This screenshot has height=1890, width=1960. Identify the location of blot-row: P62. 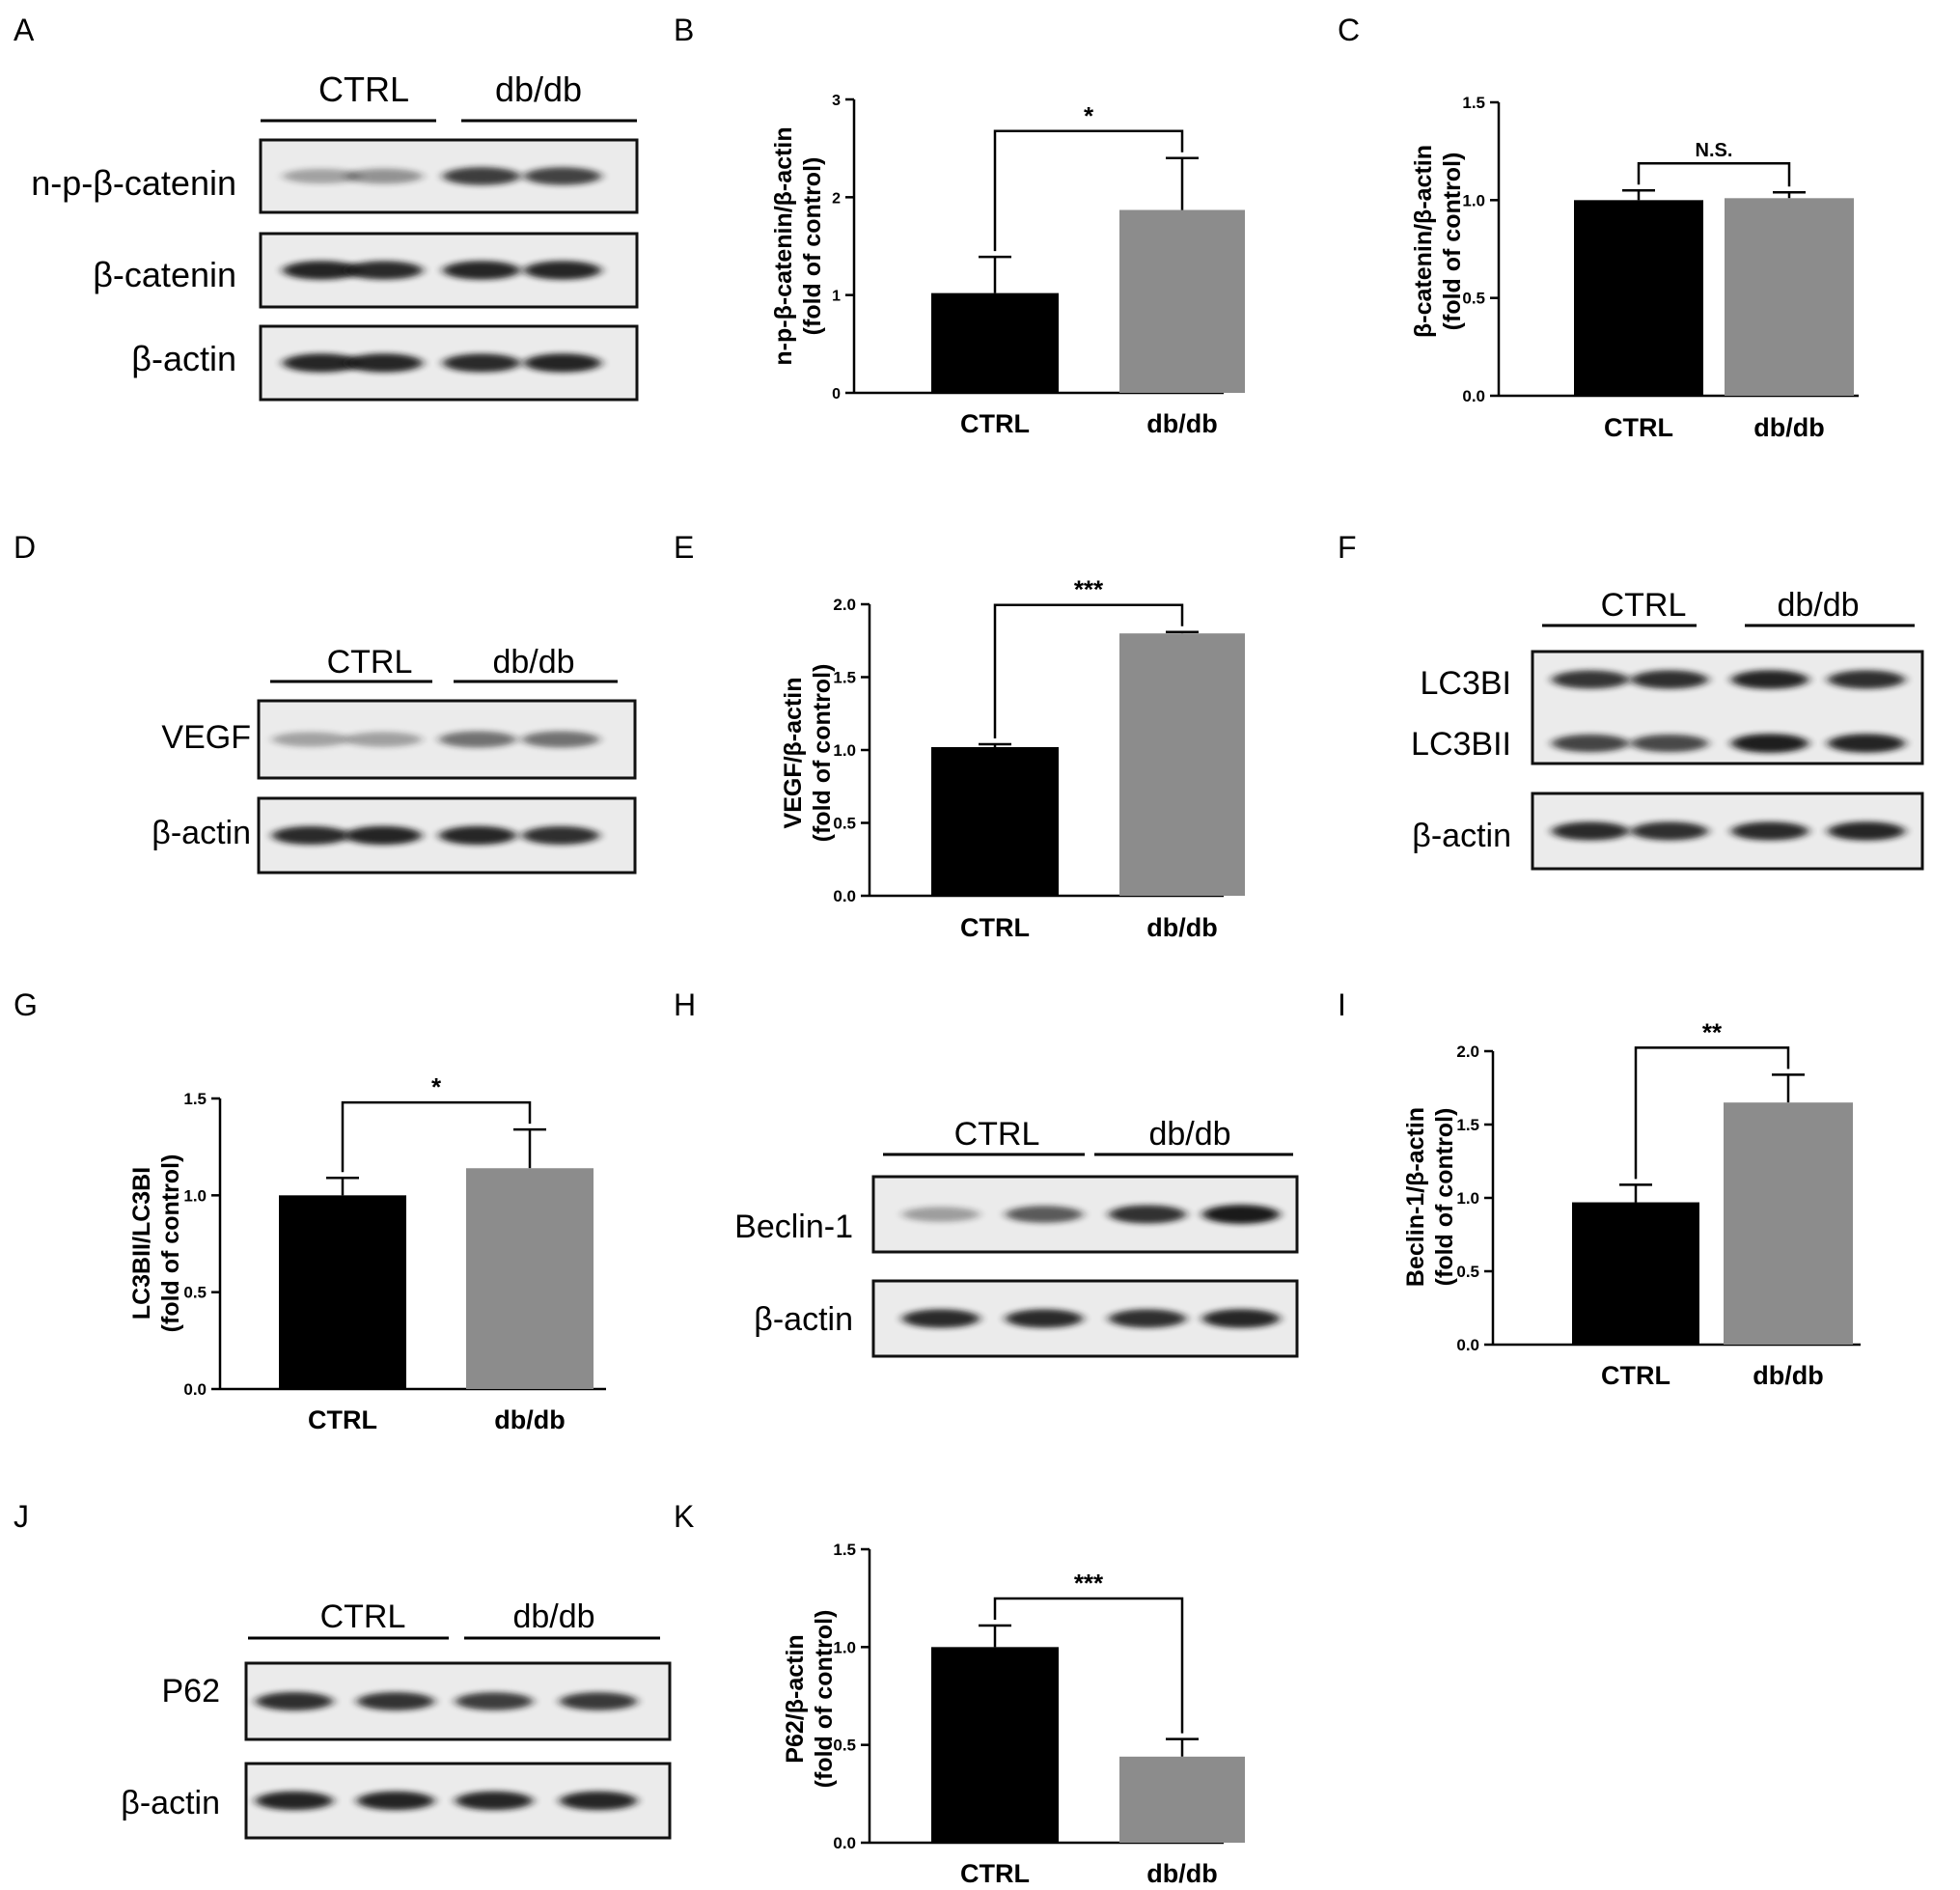
(417, 1701).